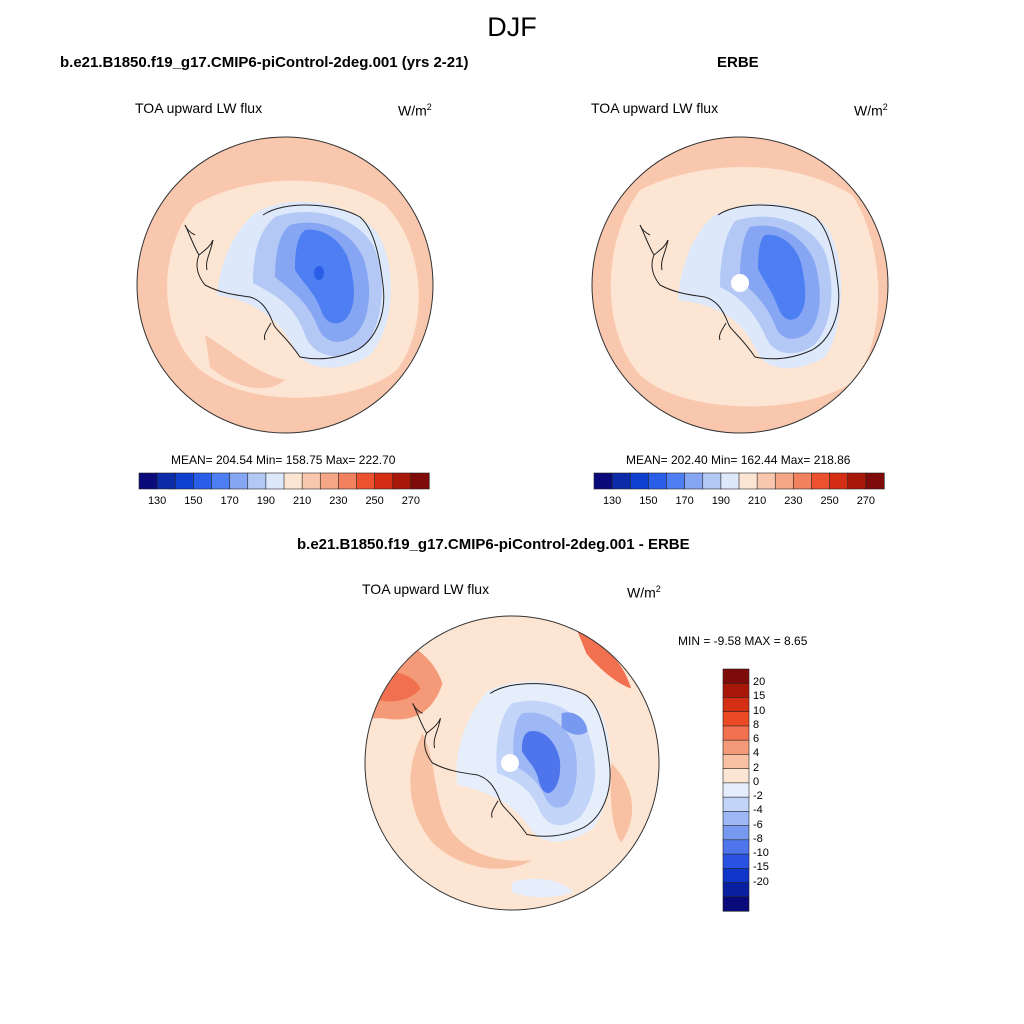 The height and width of the screenshot is (1024, 1024). Describe the element at coordinates (302, 501) in the screenshot. I see `model-colorbar-tick-label: 210` at that location.